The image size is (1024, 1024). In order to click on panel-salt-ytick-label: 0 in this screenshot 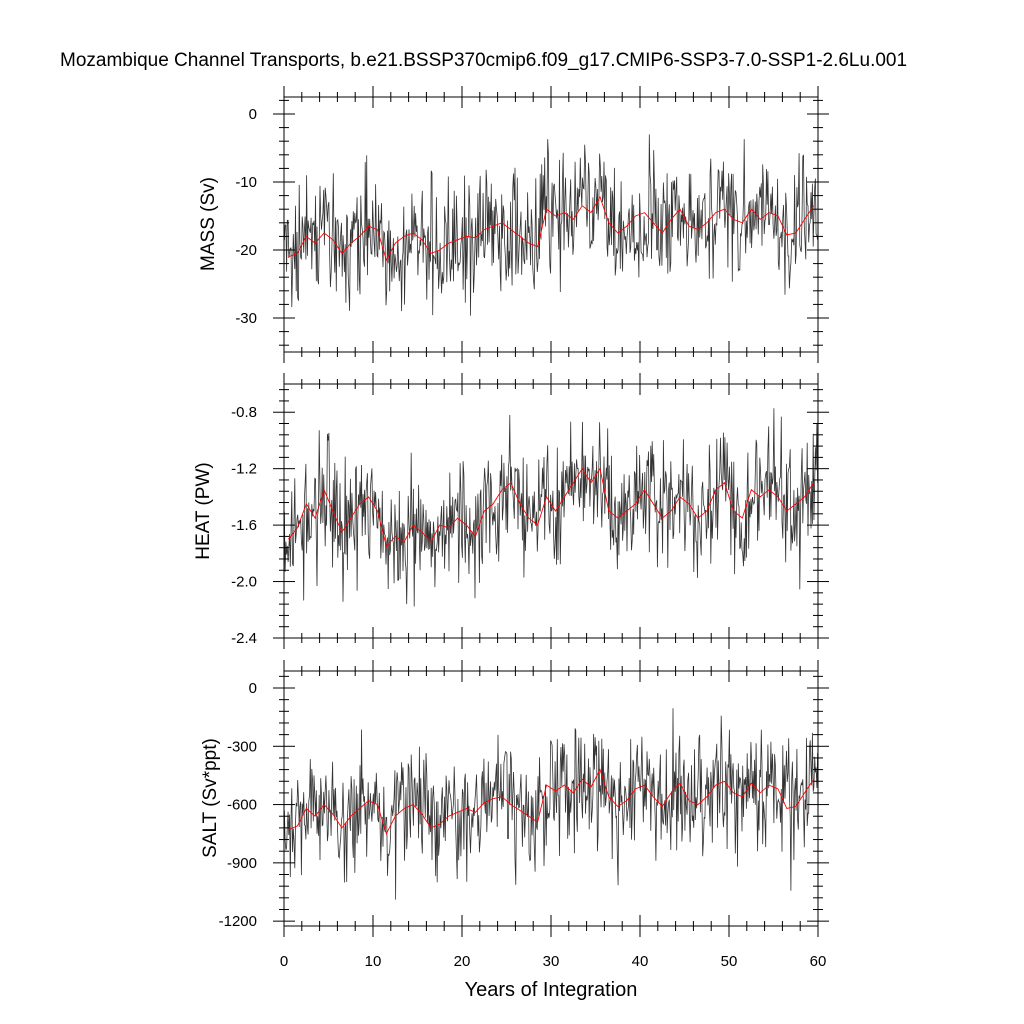, I will do `click(253, 688)`.